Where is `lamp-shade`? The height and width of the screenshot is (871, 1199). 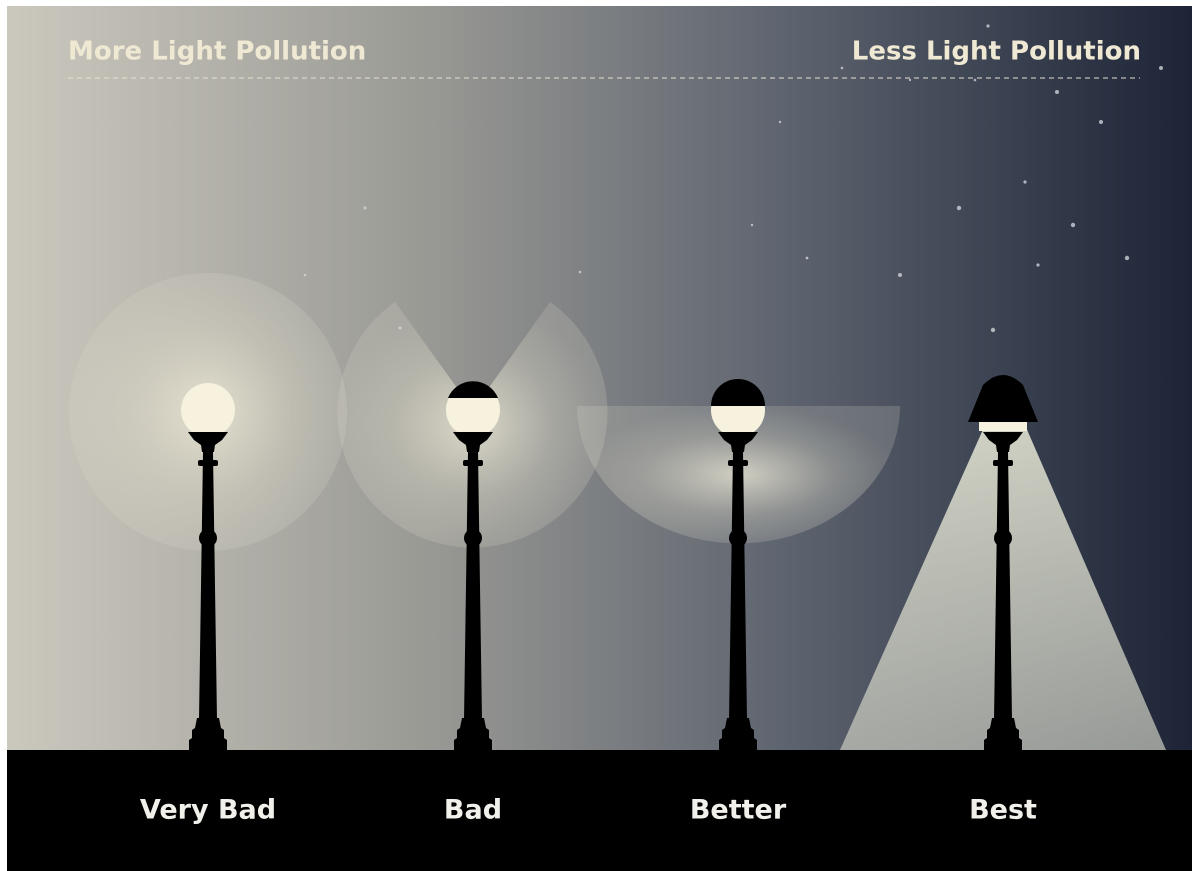
lamp-shade is located at coordinates (1003, 398).